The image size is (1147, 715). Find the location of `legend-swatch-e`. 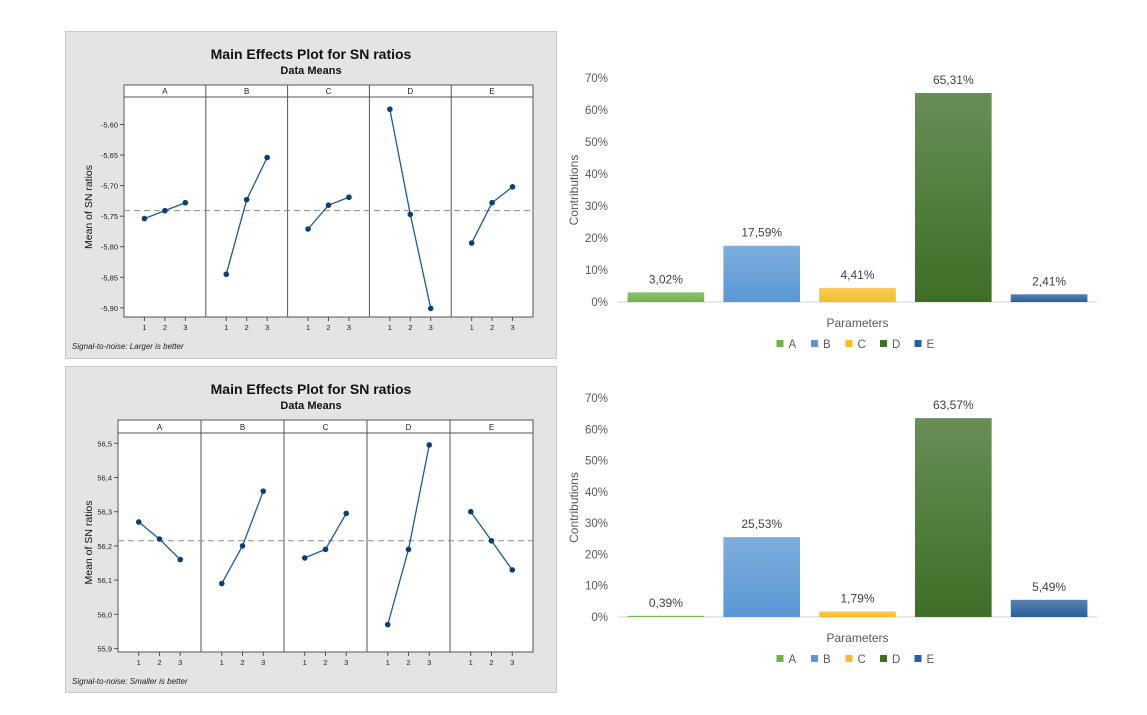

legend-swatch-e is located at coordinates (918, 343).